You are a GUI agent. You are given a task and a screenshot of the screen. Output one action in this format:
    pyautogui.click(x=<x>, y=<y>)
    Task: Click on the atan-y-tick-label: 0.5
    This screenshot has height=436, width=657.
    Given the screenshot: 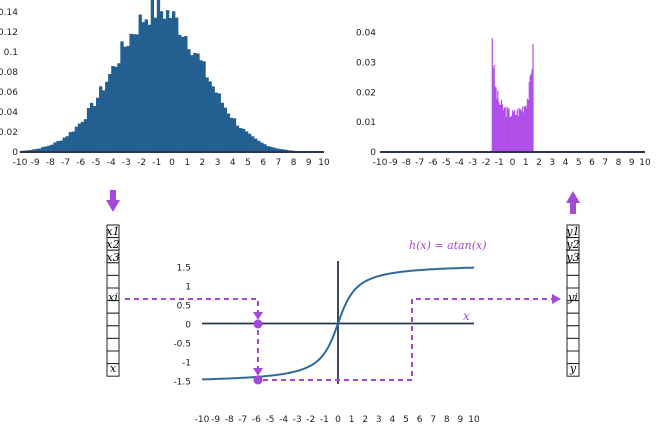 What is the action you would take?
    pyautogui.click(x=184, y=307)
    